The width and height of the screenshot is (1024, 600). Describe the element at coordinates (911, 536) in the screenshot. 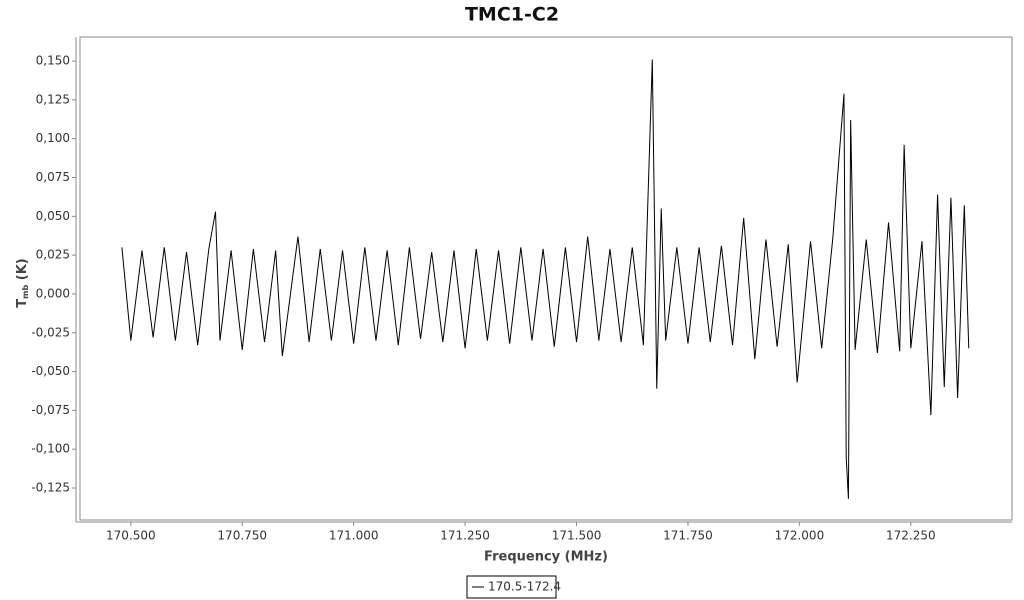

I see `x-tick-label: 172.250` at that location.